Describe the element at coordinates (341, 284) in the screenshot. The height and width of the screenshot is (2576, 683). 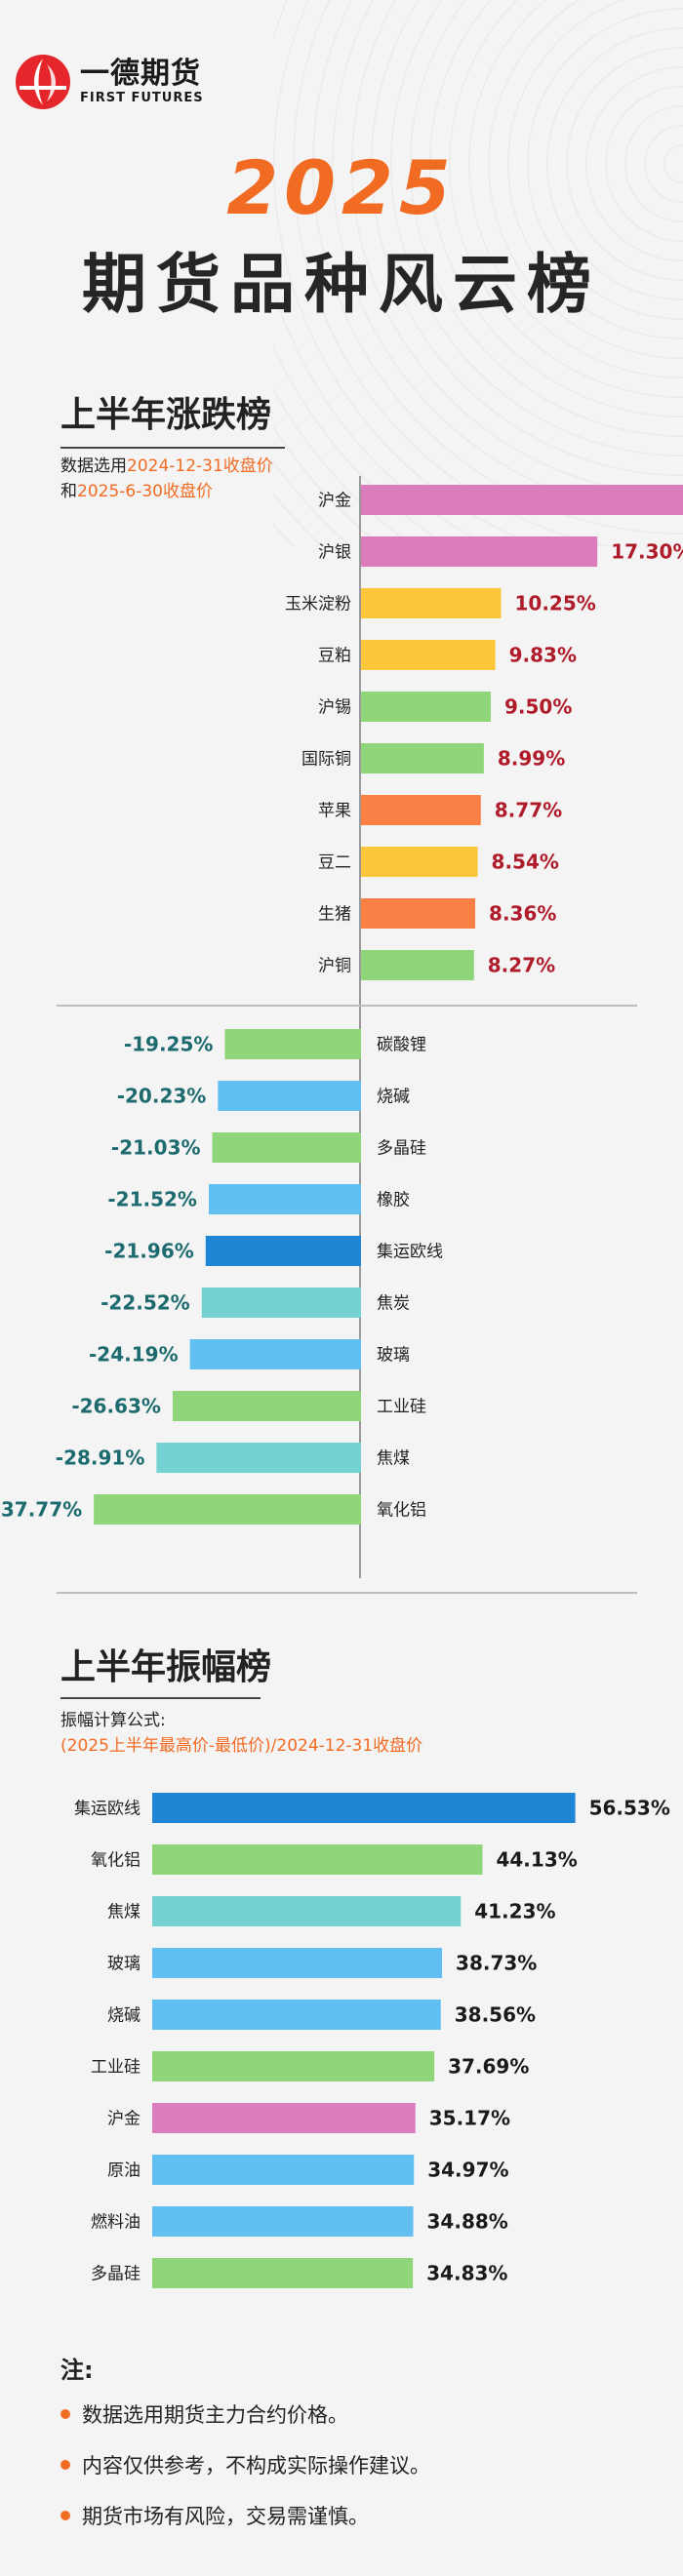
I see `page-title: 期货品种风云榜` at that location.